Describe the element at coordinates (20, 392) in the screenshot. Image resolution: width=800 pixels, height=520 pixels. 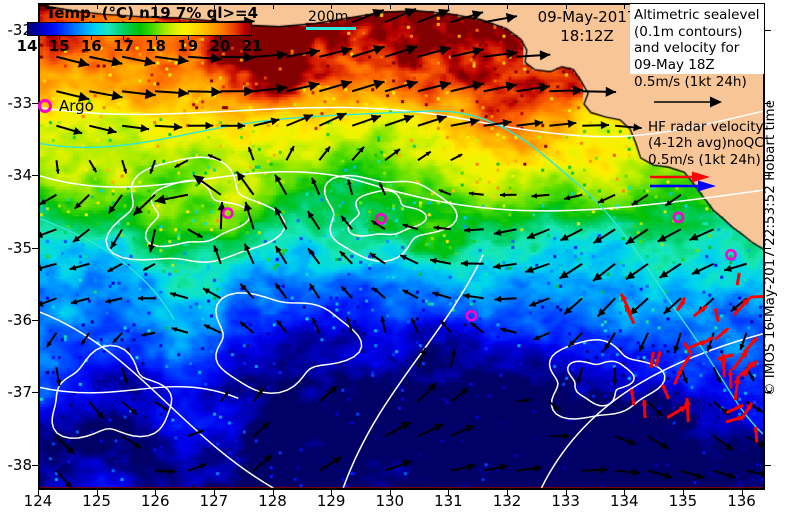
I see `y-axis-tick-label: -37` at that location.